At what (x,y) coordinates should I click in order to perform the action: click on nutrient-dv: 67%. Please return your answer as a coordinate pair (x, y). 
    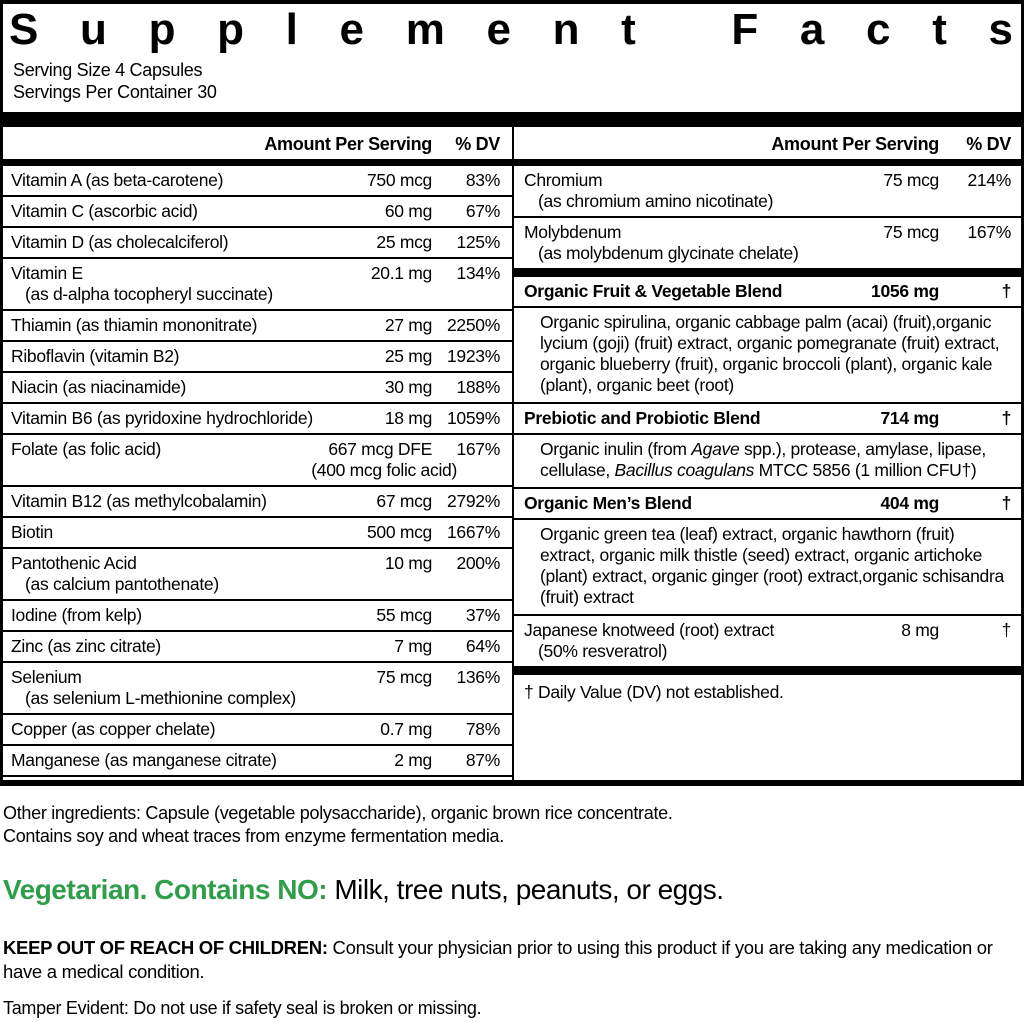
    Looking at the image, I should click on (482, 211).